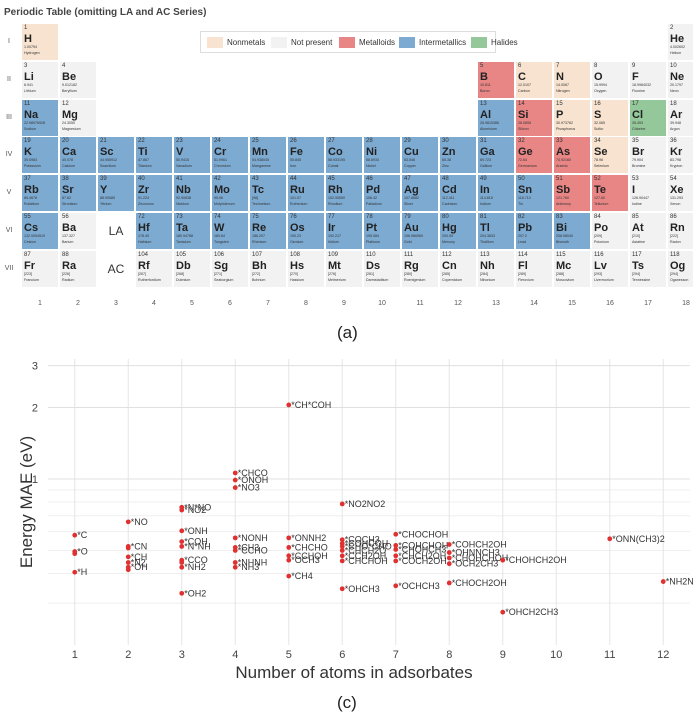  I want to click on y-tick-label: 1, so click(35, 480).